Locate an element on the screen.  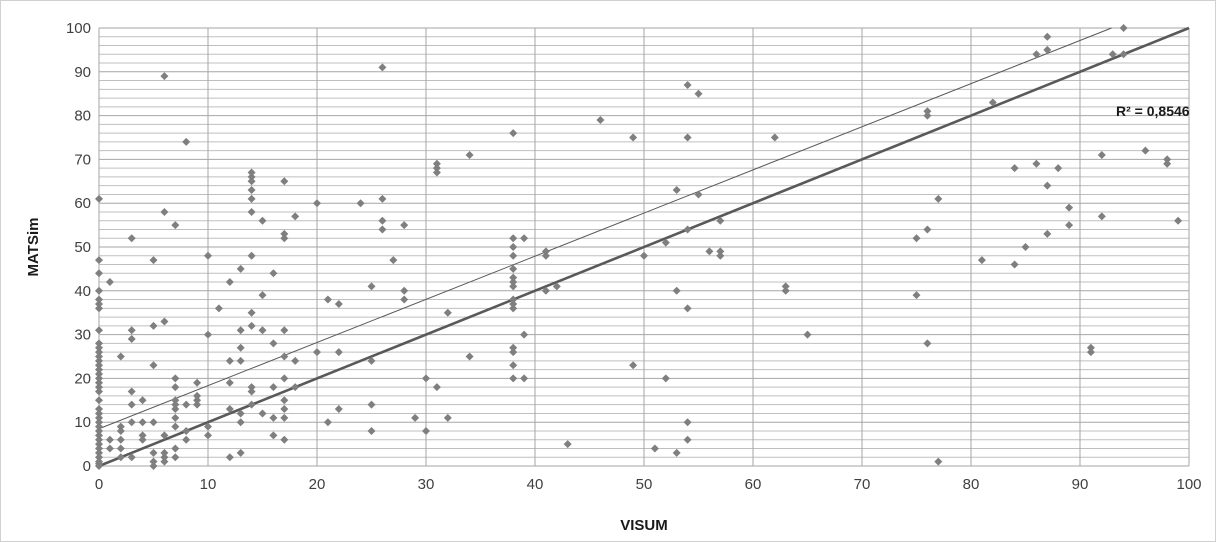
r-squared-label: R² = 0,8546 is located at coordinates (1153, 111).